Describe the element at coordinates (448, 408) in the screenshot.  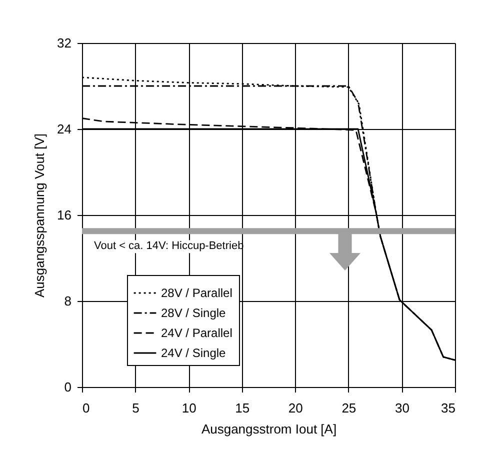
I see `x-tick-label: 35` at that location.